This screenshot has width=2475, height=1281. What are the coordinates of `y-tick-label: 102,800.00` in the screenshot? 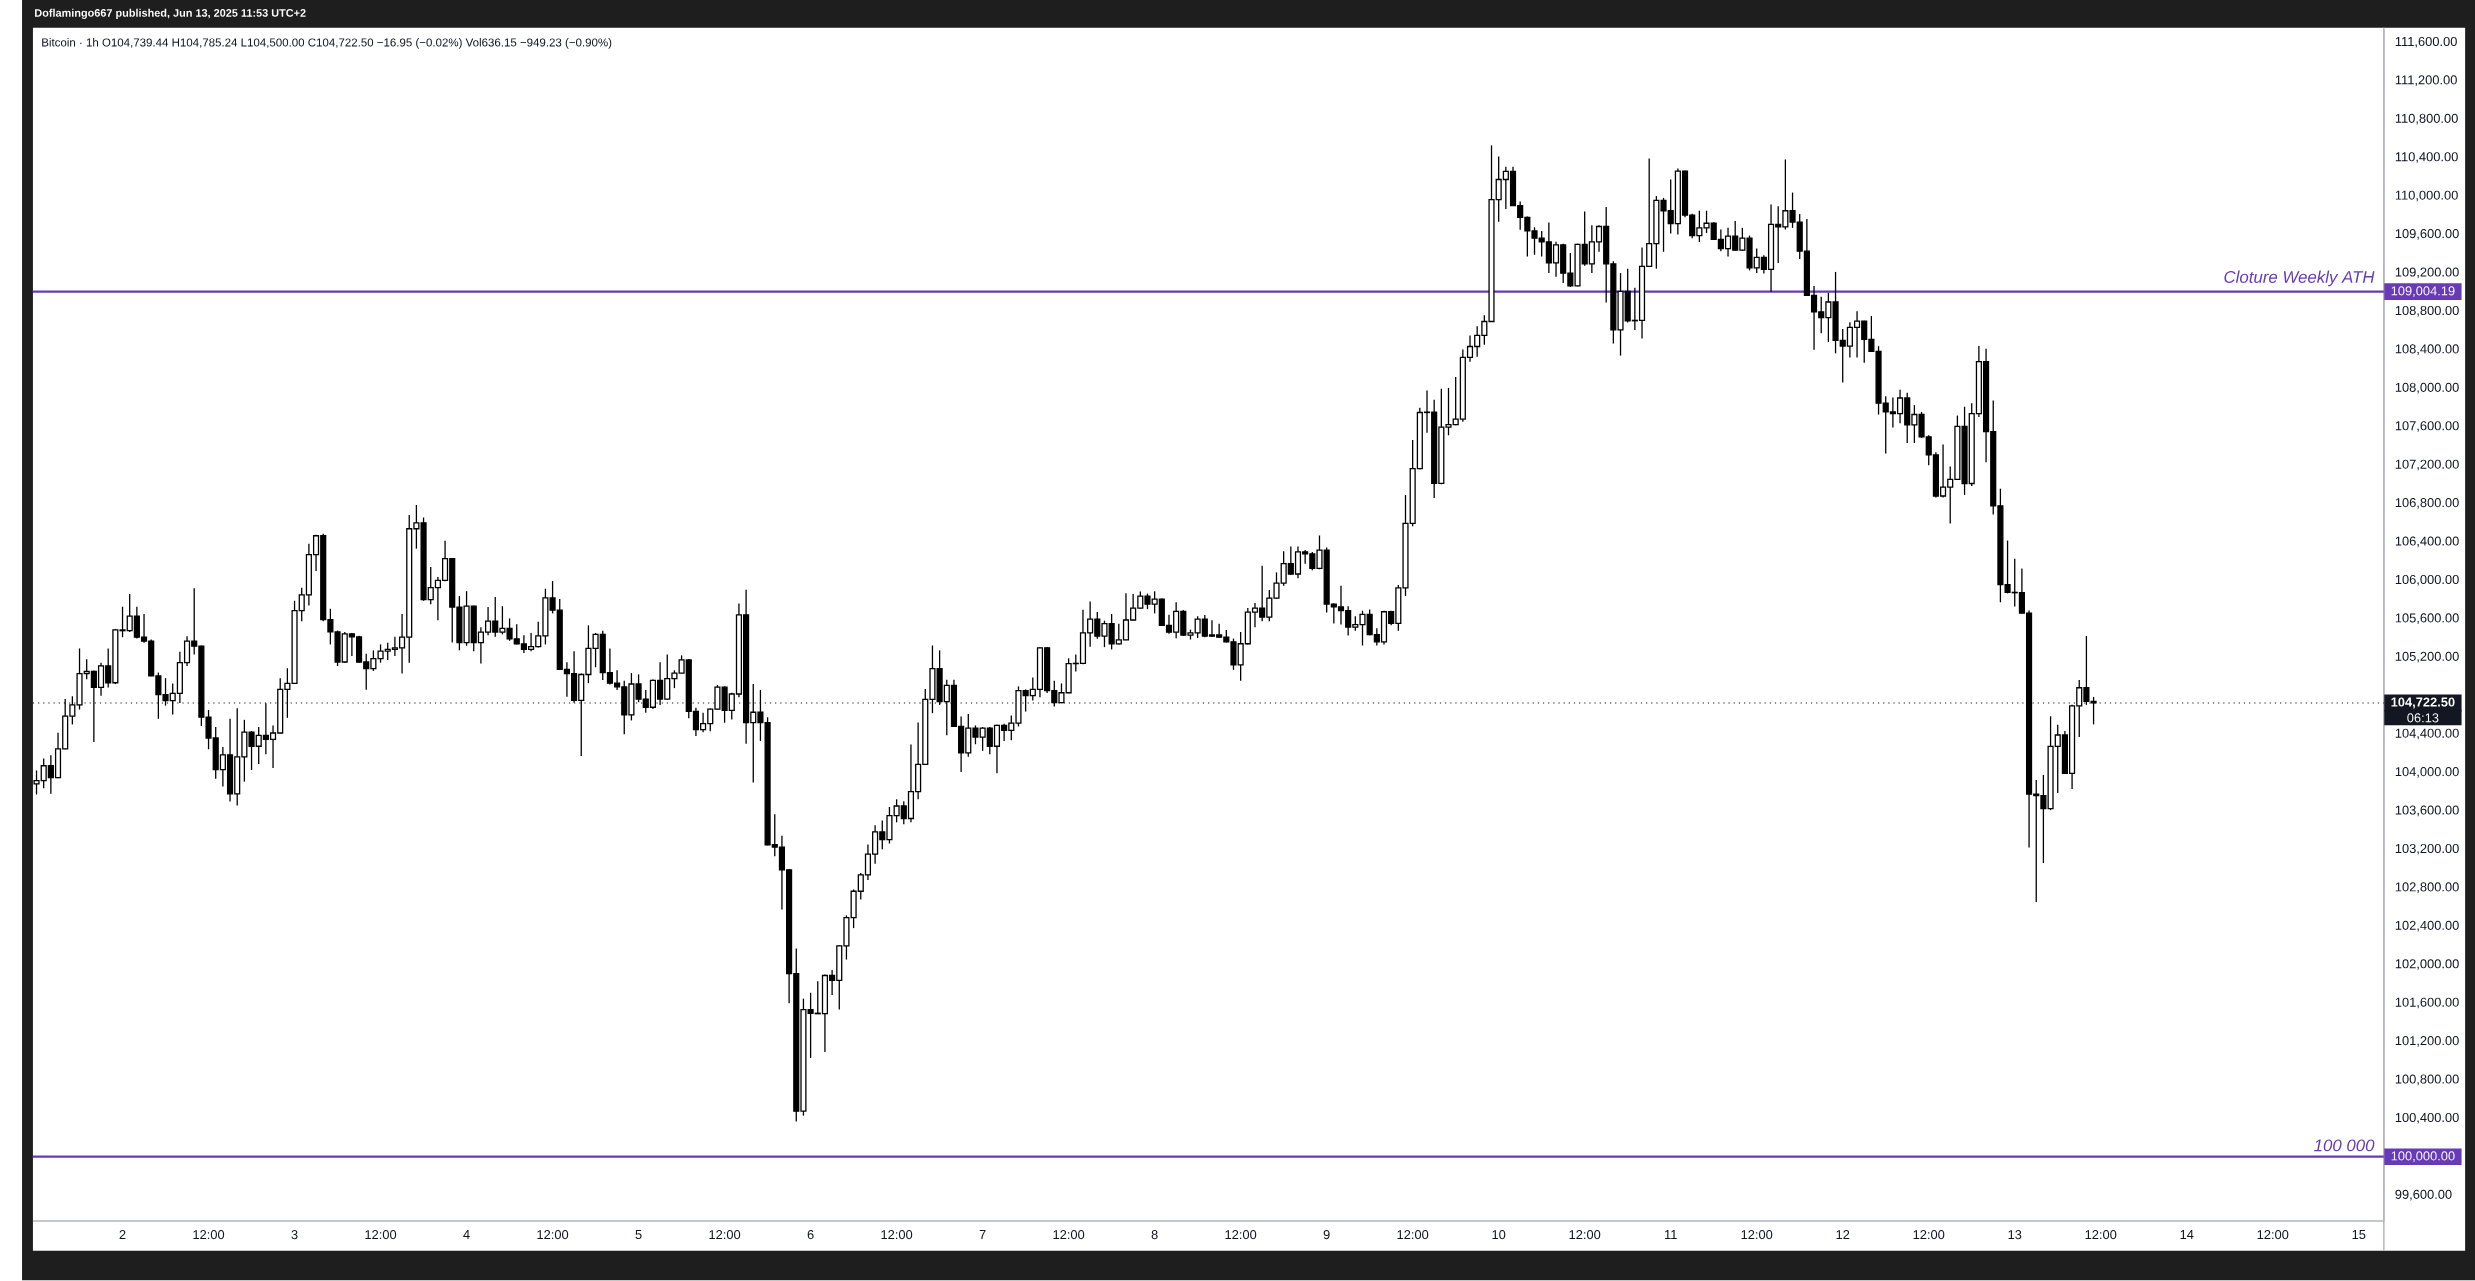 It's located at (2427, 888).